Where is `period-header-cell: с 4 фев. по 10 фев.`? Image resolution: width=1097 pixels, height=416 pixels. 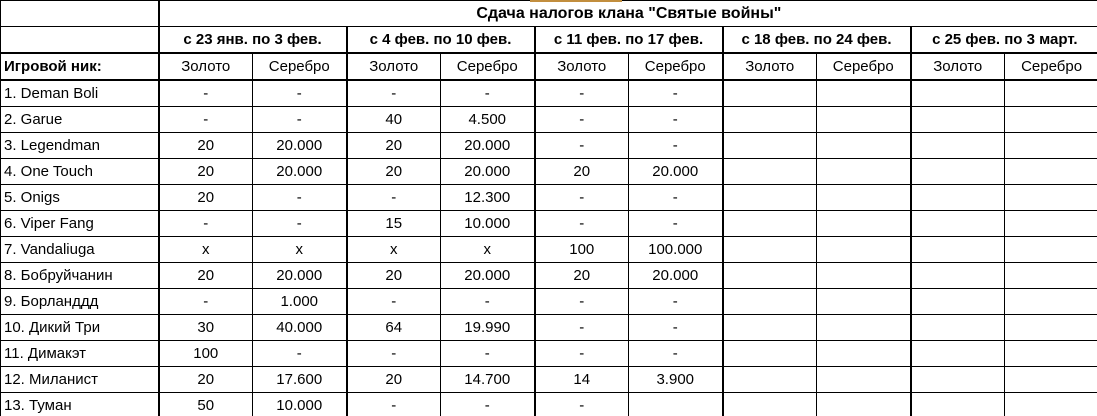 period-header-cell: с 4 фев. по 10 фев. is located at coordinates (440, 40).